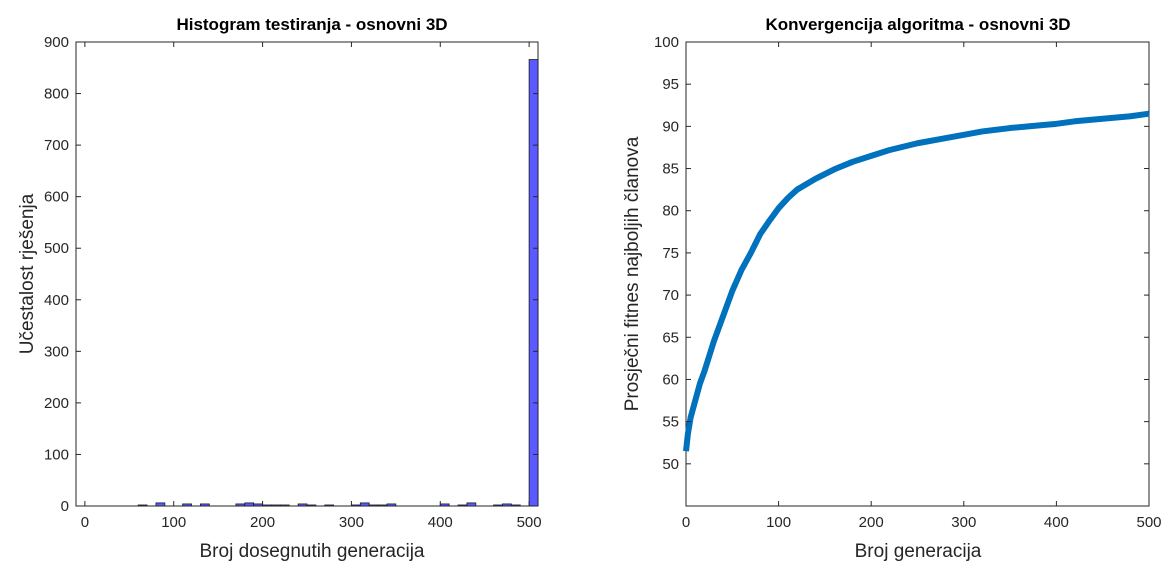 This screenshot has width=1168, height=562. I want to click on y-tick-label: 90, so click(670, 126).